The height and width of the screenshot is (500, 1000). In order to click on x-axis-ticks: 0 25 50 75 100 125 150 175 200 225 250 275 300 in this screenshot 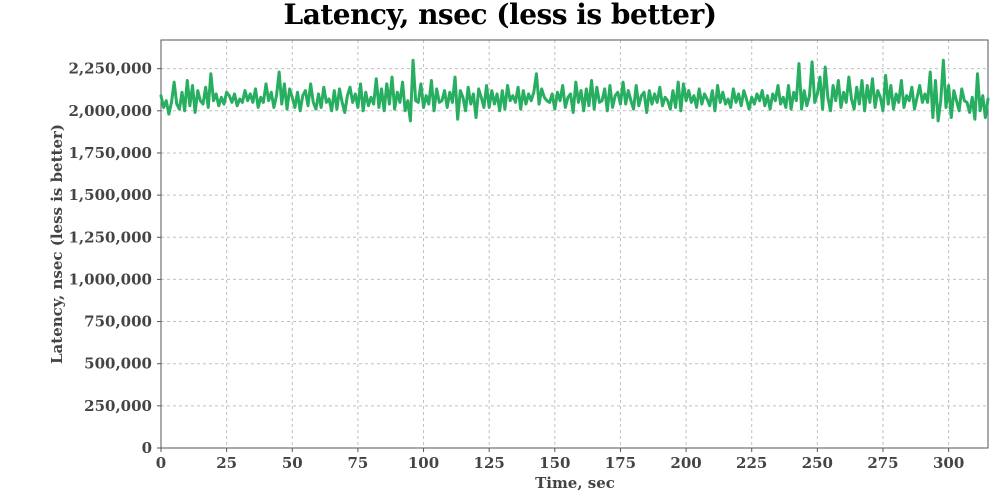, I will do `click(560, 460)`.